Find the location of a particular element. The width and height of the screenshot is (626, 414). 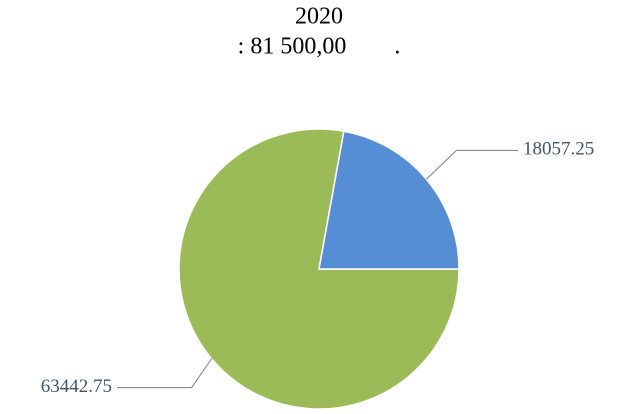

pie-slice is located at coordinates (389, 200).